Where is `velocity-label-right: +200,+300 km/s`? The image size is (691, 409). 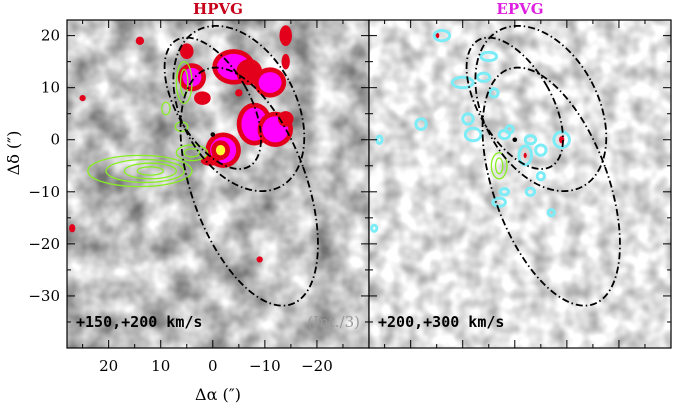 velocity-label-right: +200,+300 km/s is located at coordinates (441, 322).